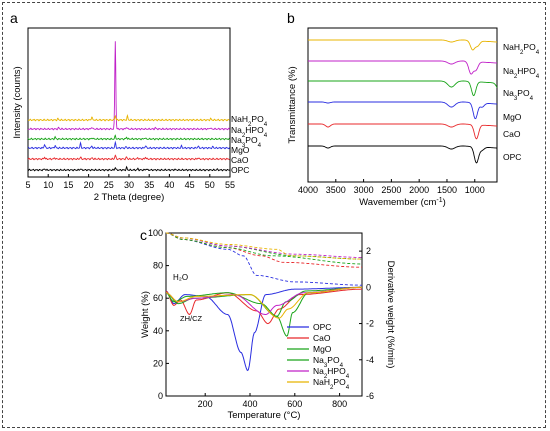  What do you see at coordinates (236, 130) in the screenshot?
I see `panel-a-legend-label-prefix: Na` at bounding box center [236, 130].